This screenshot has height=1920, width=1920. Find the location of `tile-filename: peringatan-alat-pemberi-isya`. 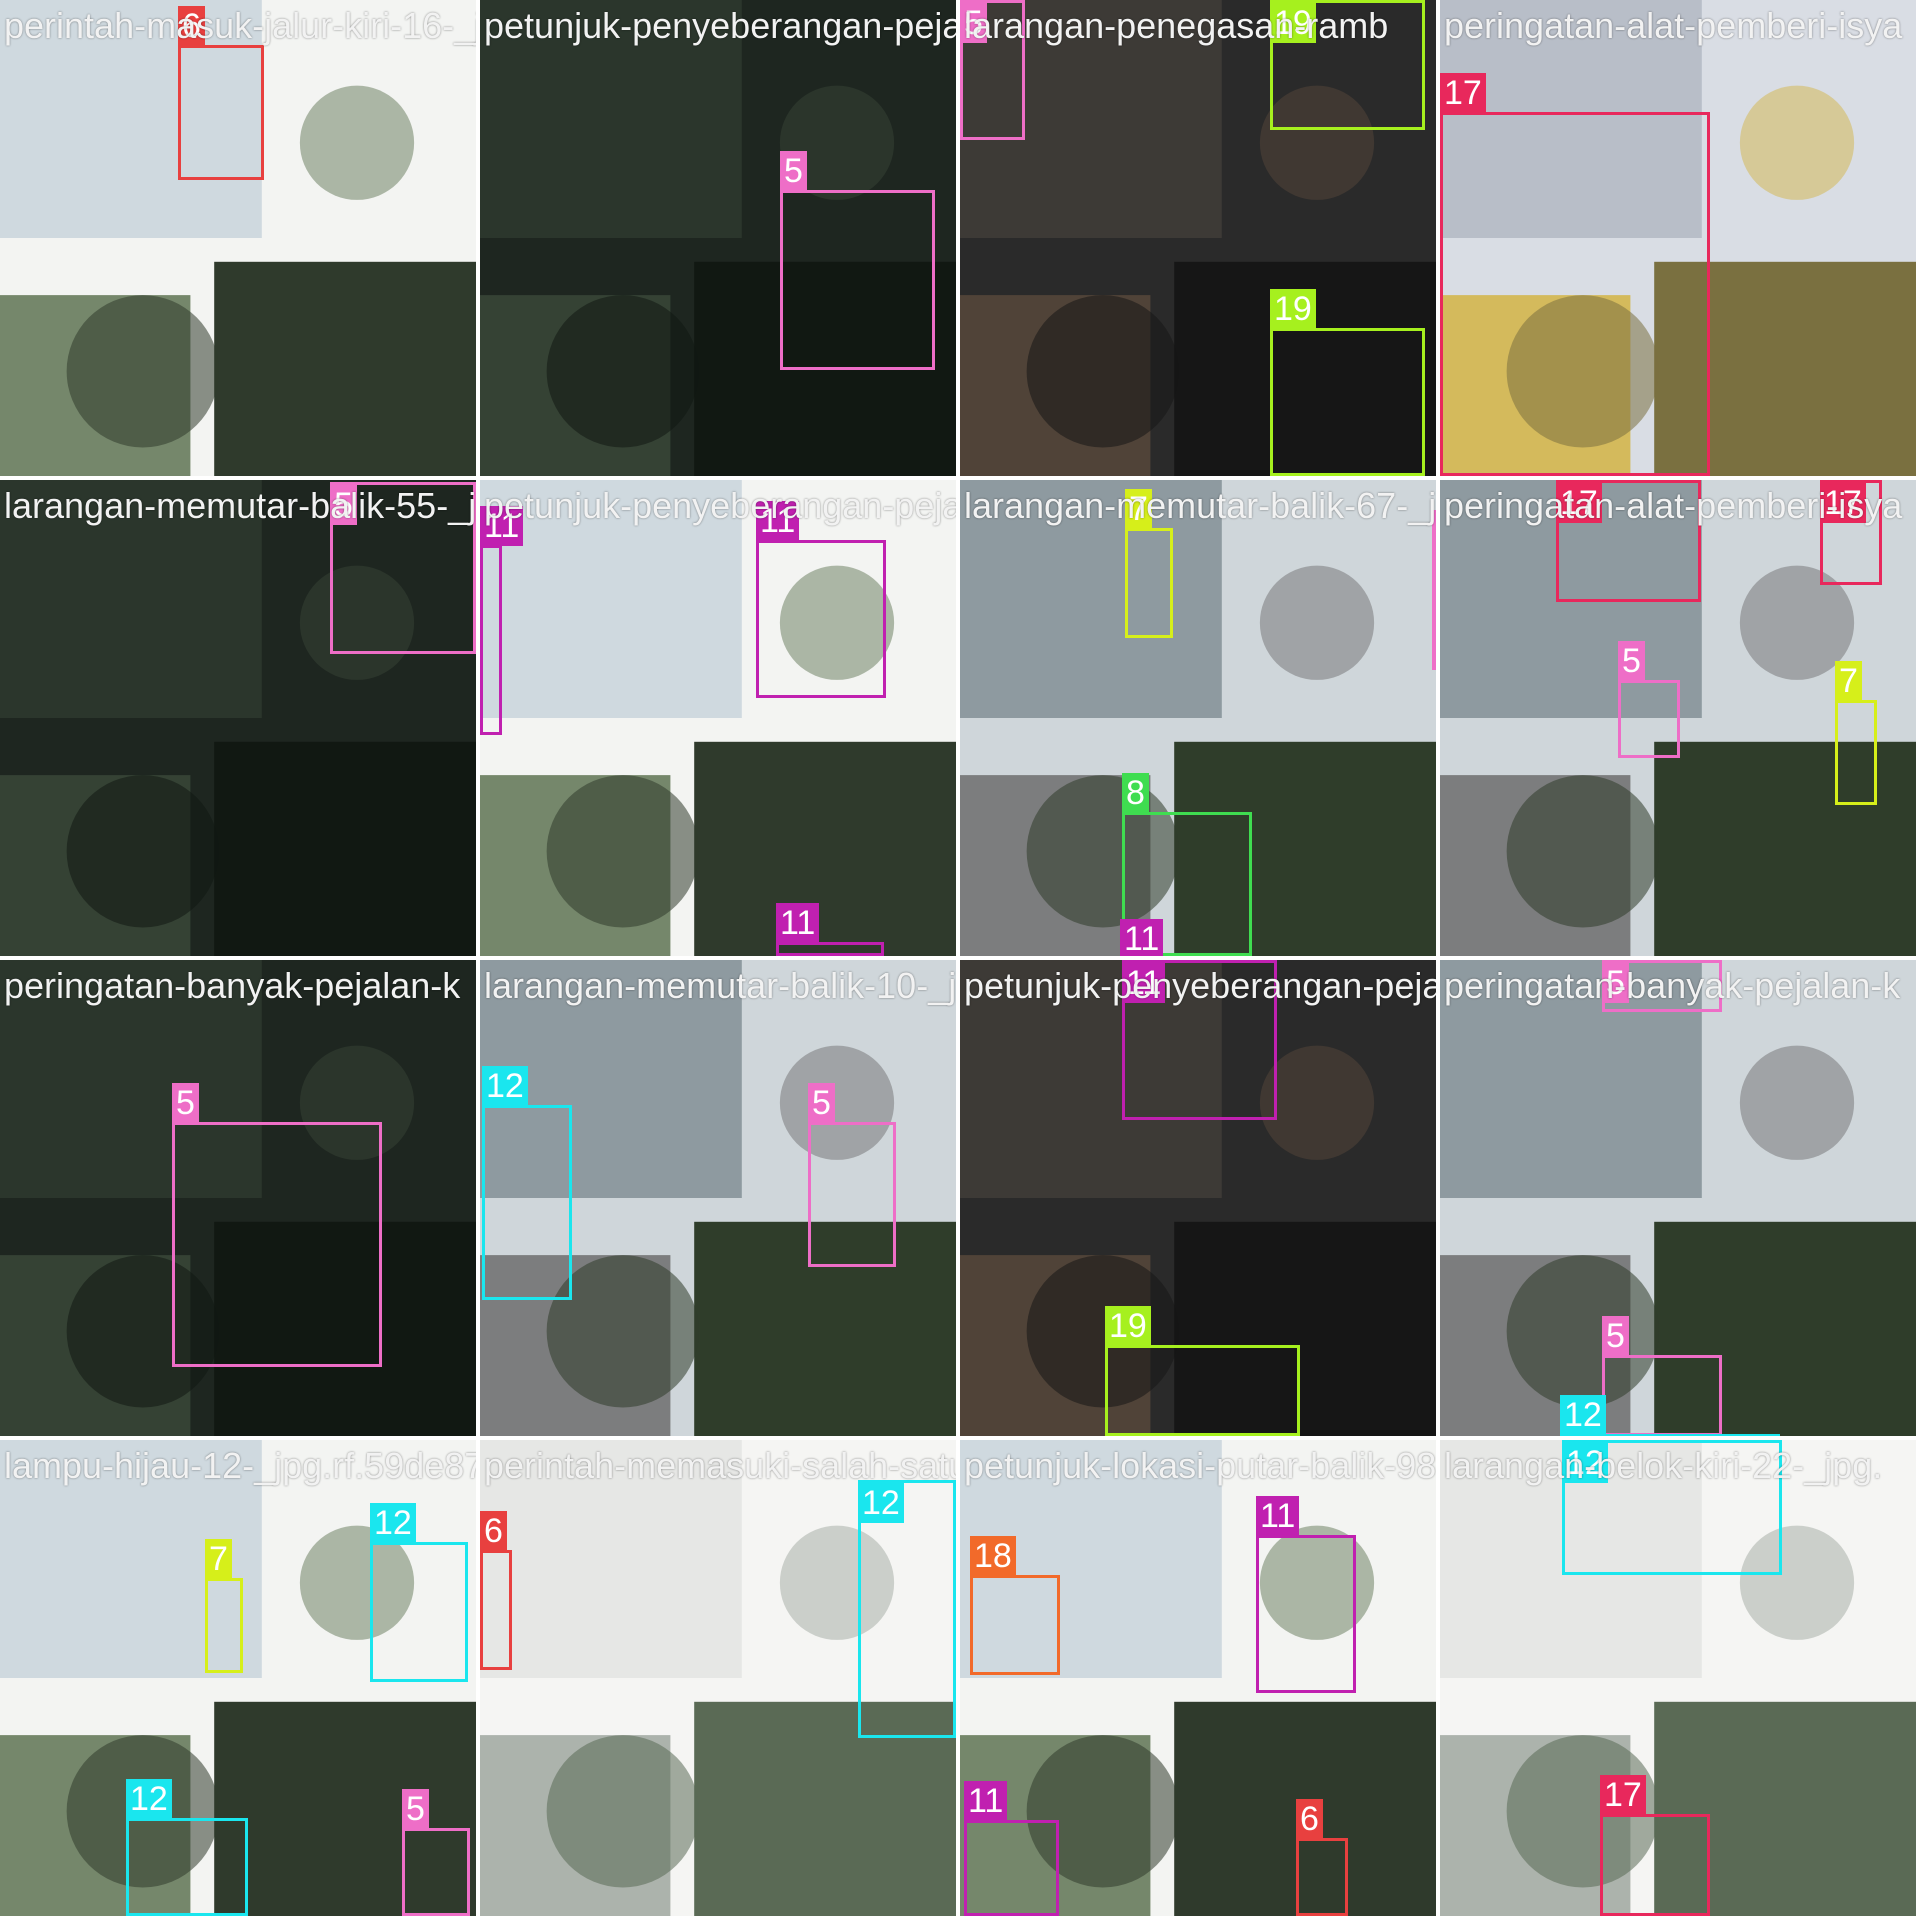

tile-filename: peringatan-alat-pemberi-isya is located at coordinates (1673, 25).